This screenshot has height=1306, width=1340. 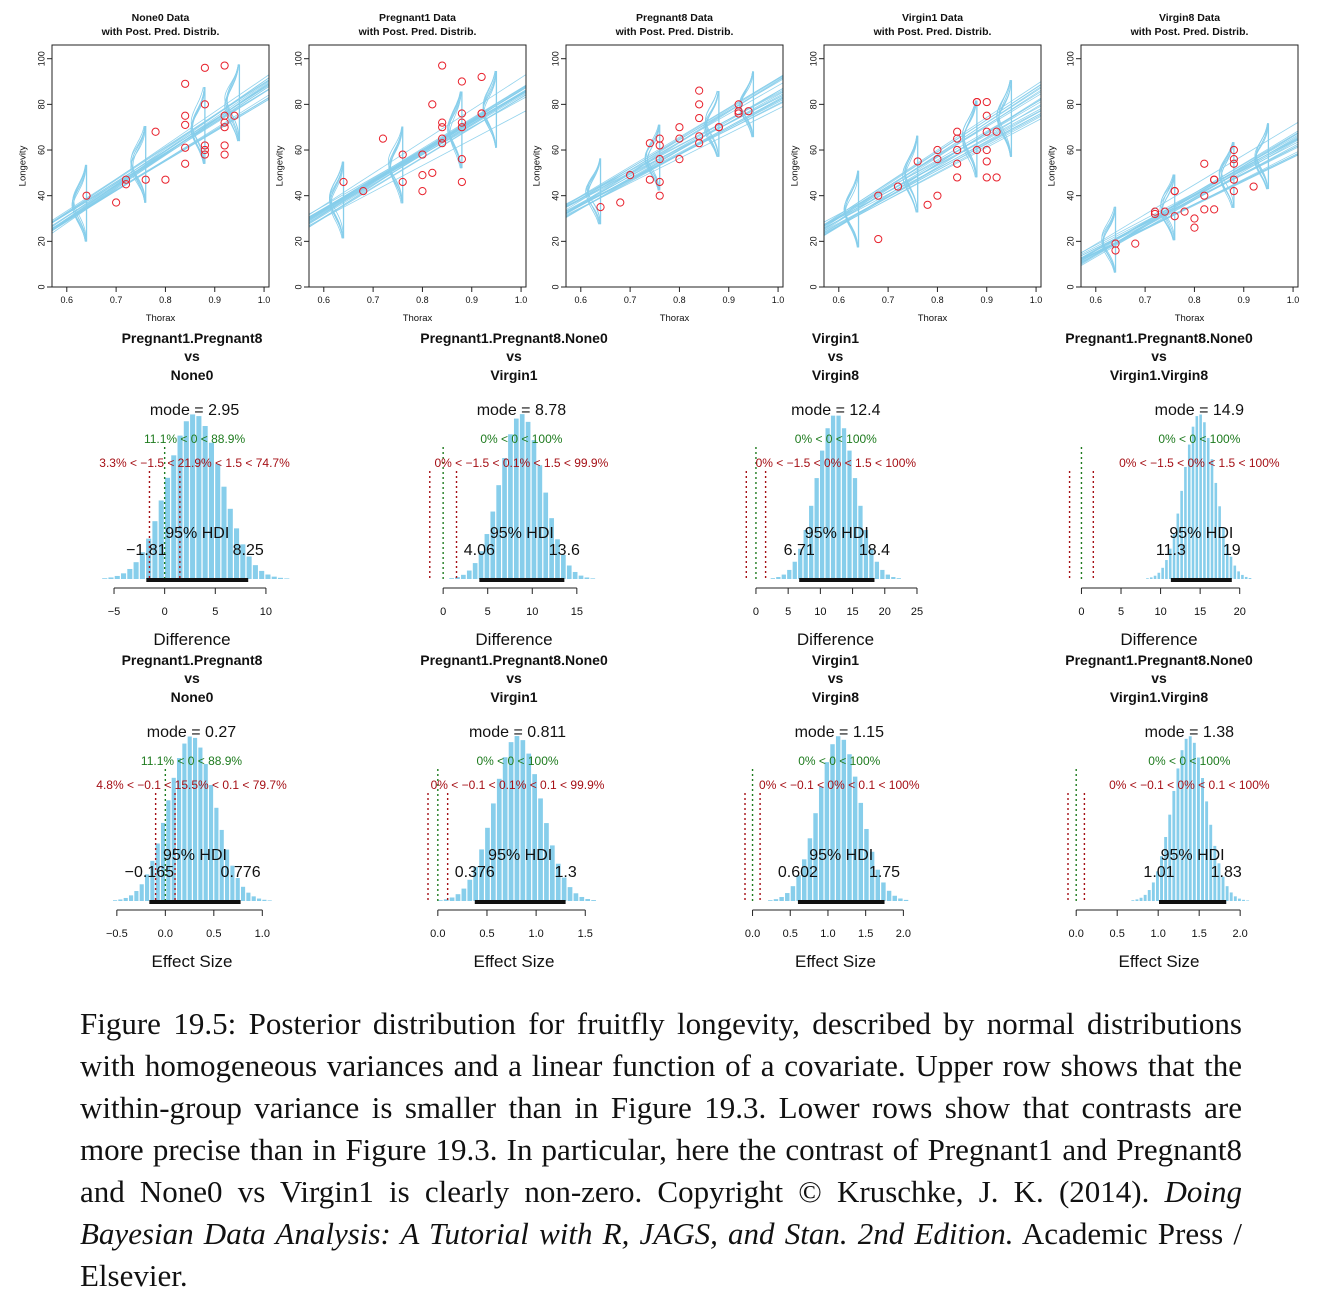 What do you see at coordinates (820, 612) in the screenshot?
I see `x-tick-label: 10` at bounding box center [820, 612].